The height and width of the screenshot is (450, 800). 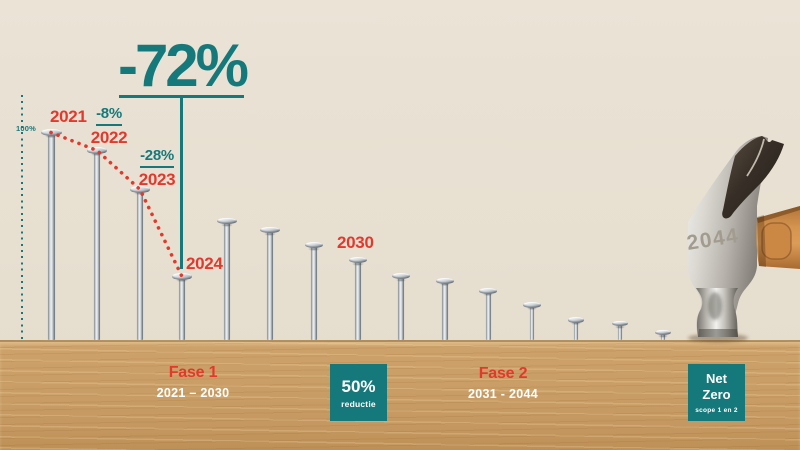 What do you see at coordinates (227, 280) in the screenshot?
I see `nail-5-shaft` at bounding box center [227, 280].